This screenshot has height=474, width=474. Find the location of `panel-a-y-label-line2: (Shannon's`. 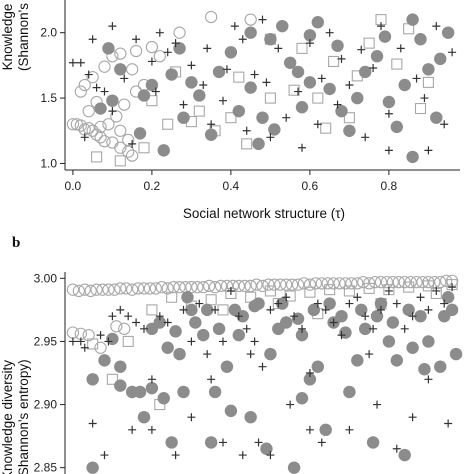

panel-a-y-label-line2: (Shannon's is located at coordinates (23, 37).